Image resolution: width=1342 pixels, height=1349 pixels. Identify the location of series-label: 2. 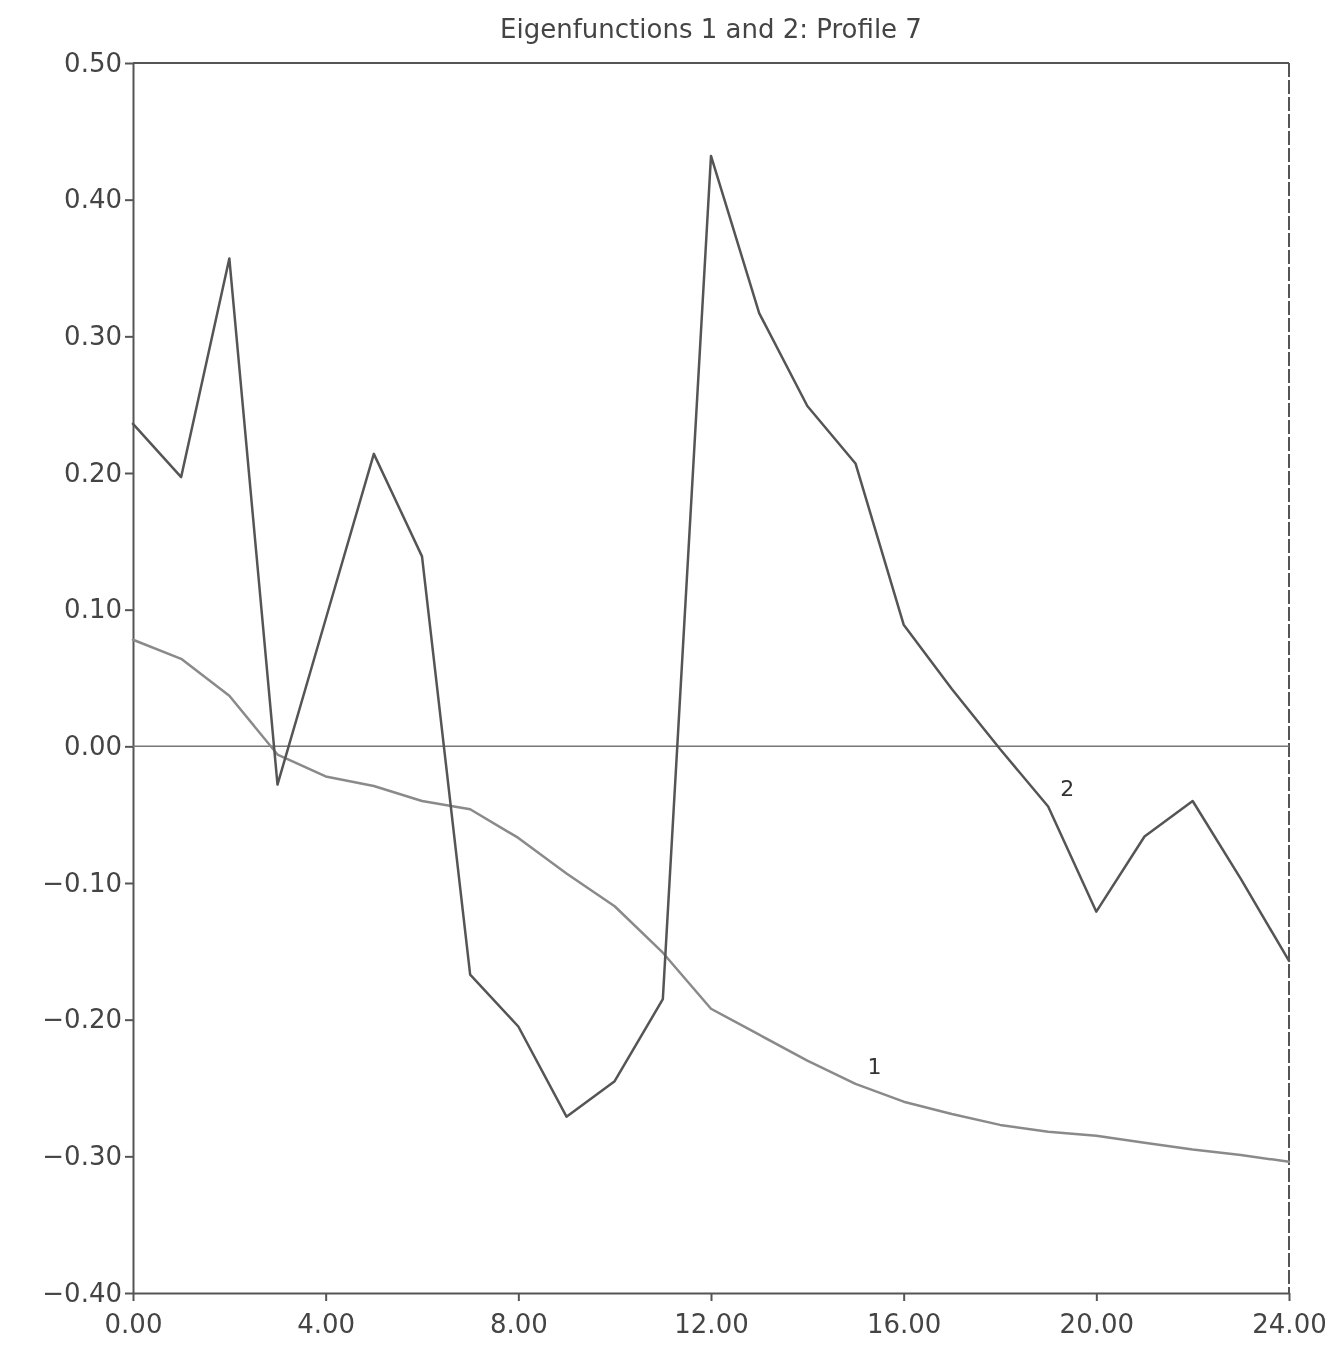
(1067, 789).